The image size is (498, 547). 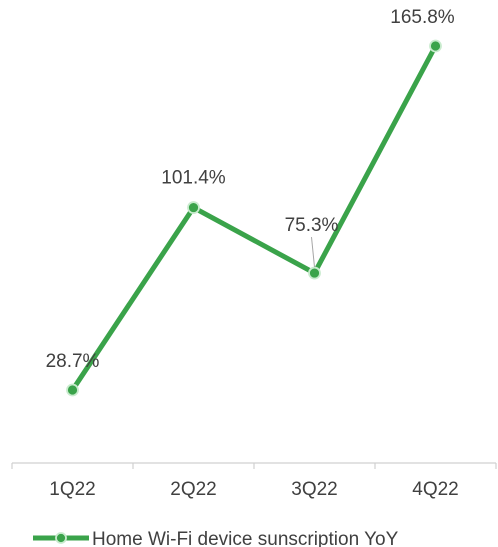 I want to click on data-label: 165.8%, so click(x=422, y=17).